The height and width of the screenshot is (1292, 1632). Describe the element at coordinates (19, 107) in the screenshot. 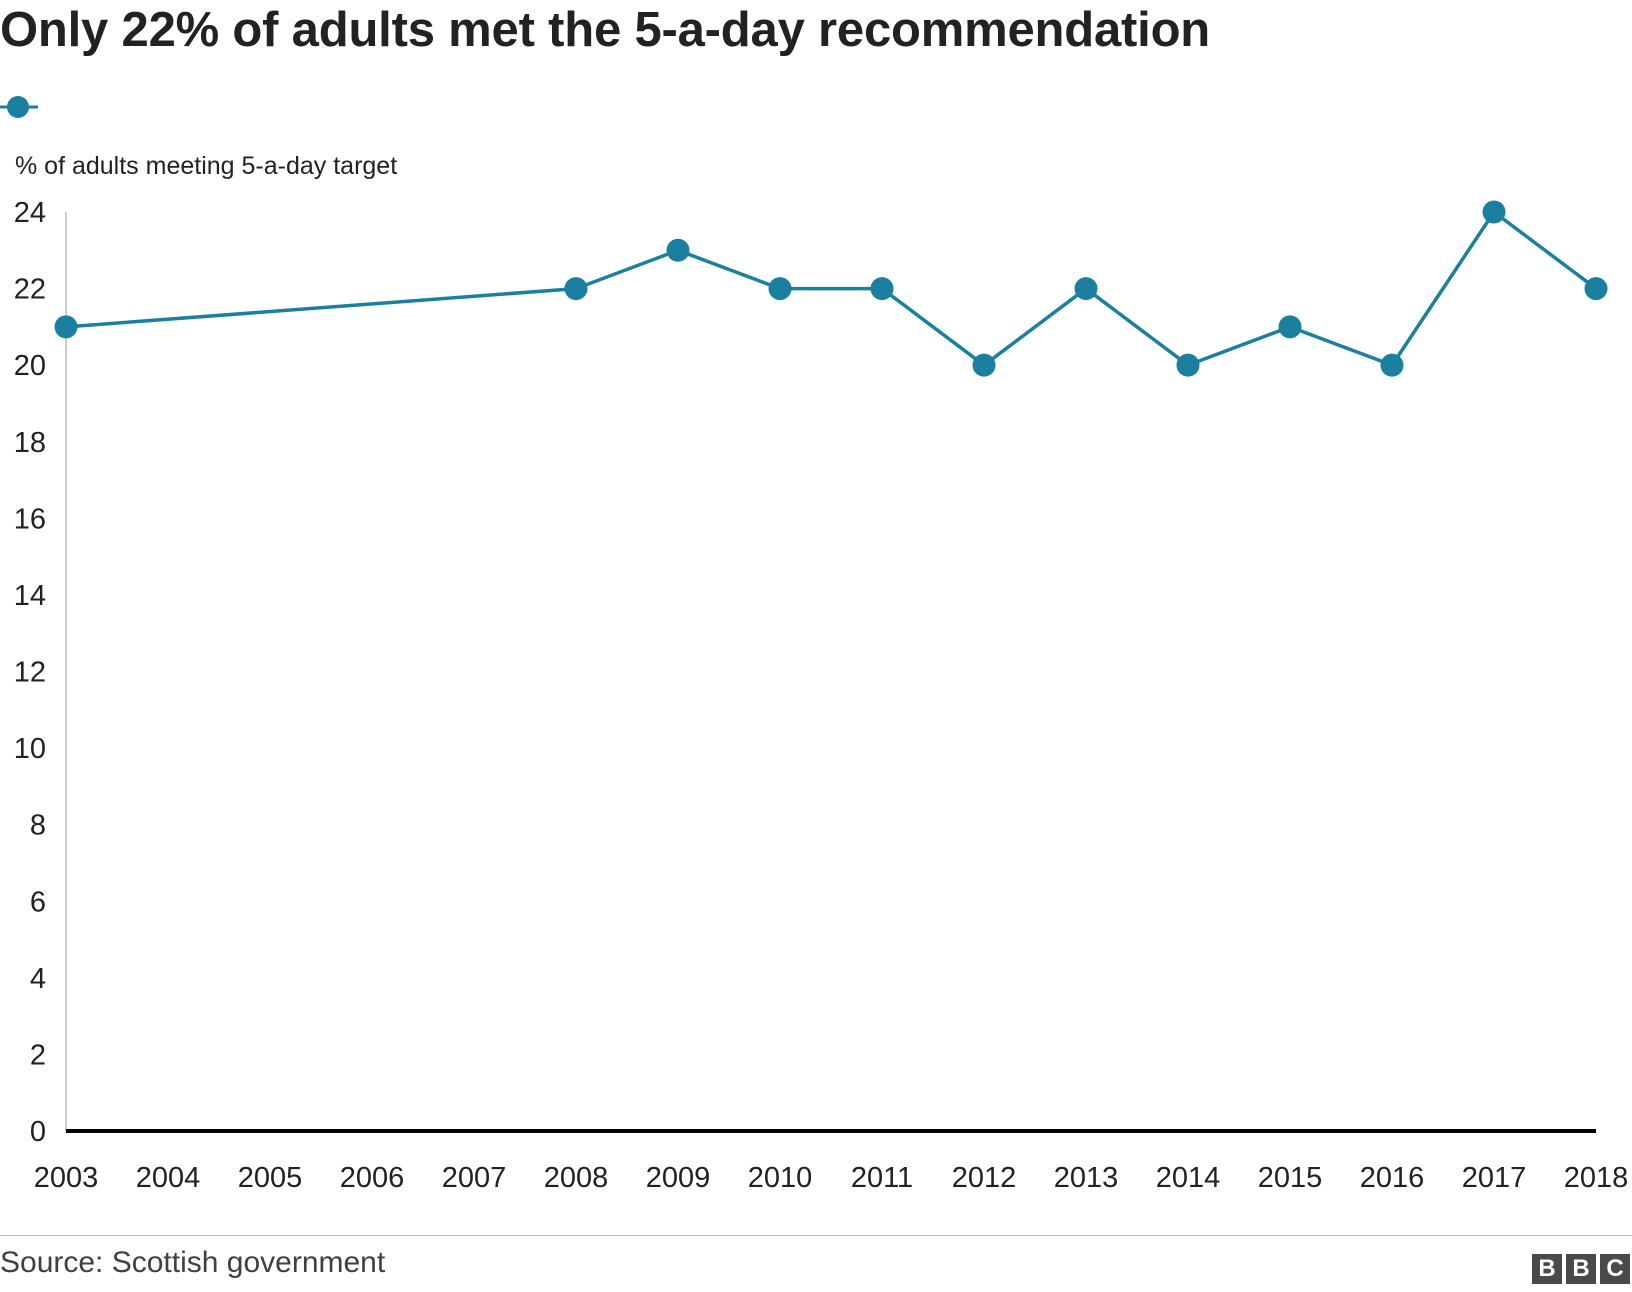

I see `legend-marker` at that location.